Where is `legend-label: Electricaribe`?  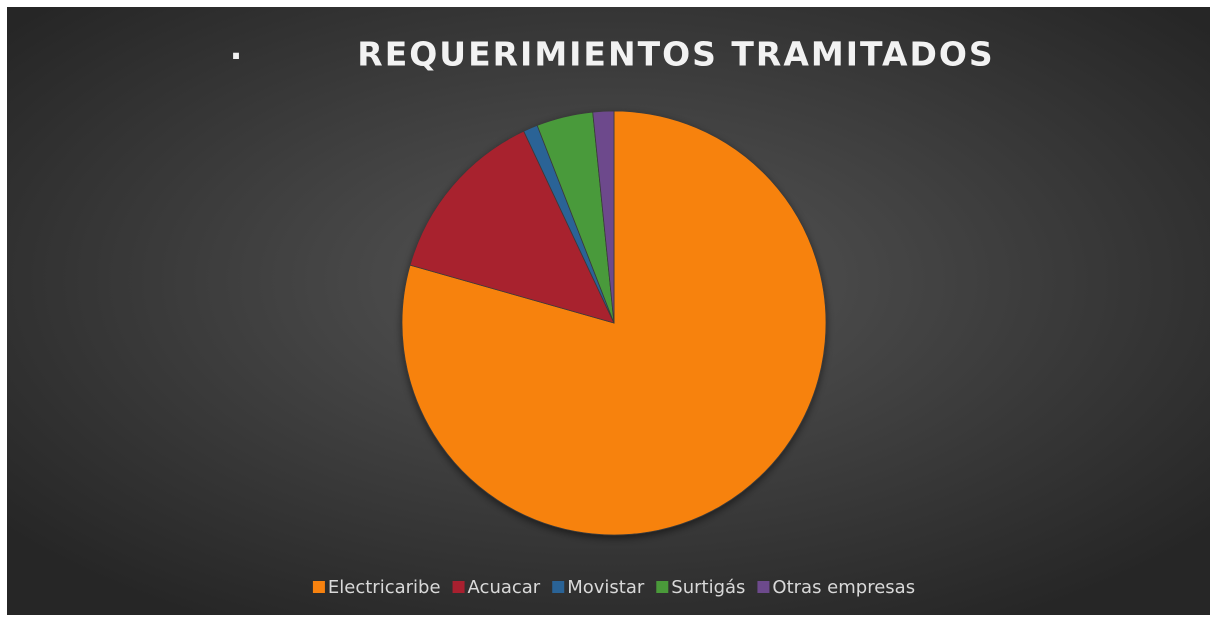 legend-label: Electricaribe is located at coordinates (384, 587).